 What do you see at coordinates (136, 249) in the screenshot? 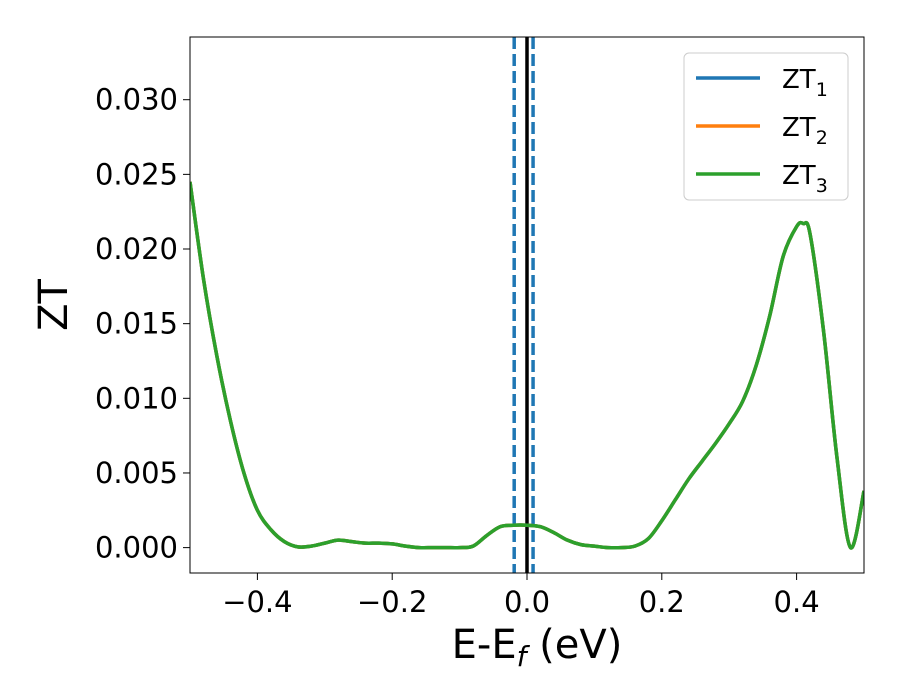
I see `y-tick-label: 0.020` at bounding box center [136, 249].